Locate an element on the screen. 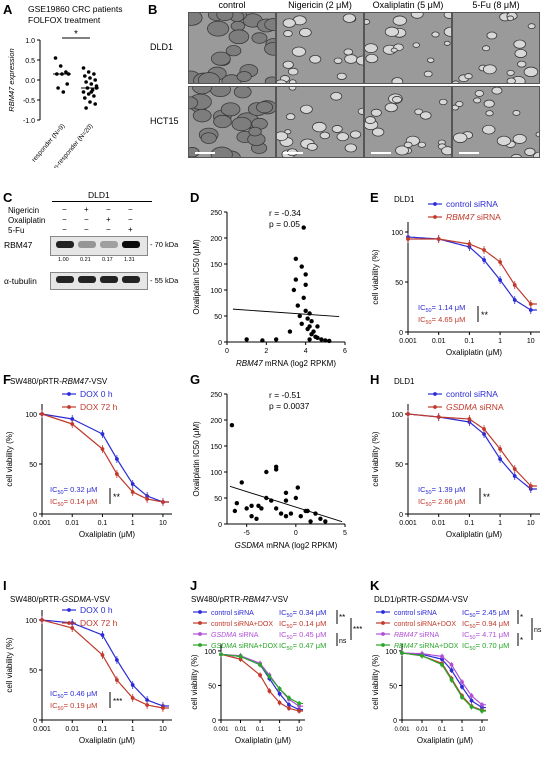 The width and height of the screenshot is (550, 759). E-ylabel: cell viability (%) is located at coordinates (375, 276).